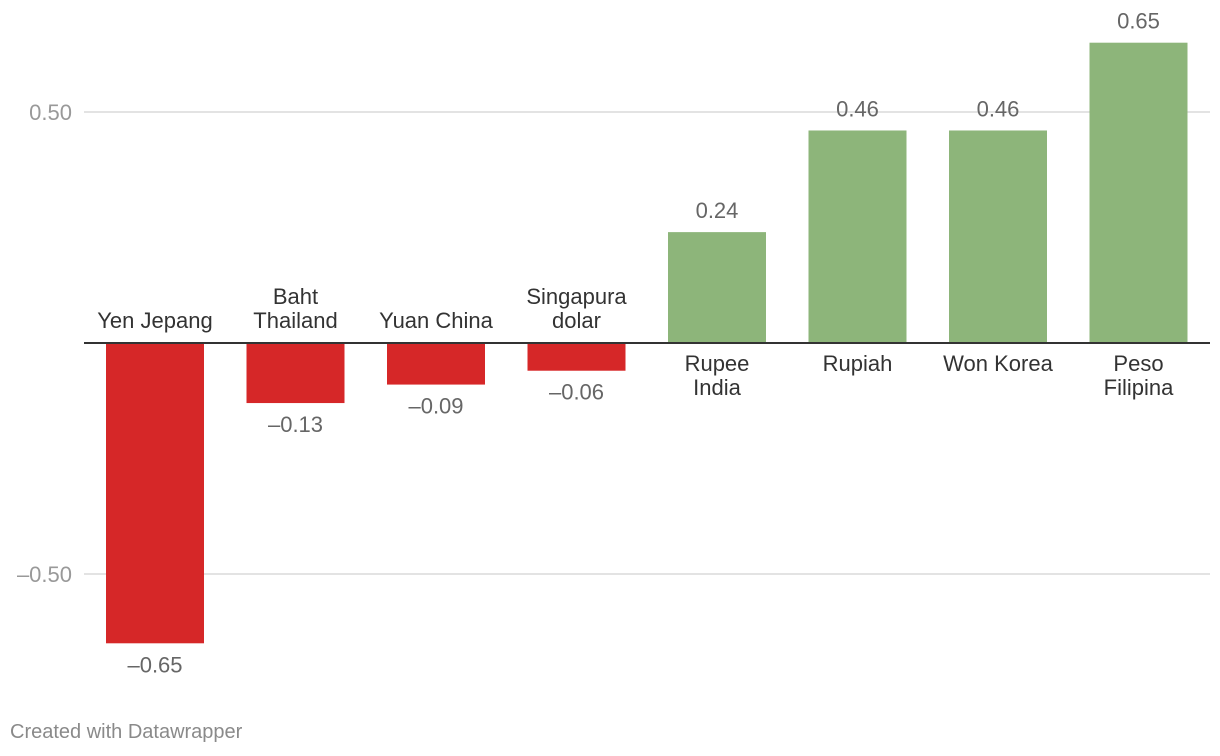 This screenshot has height=756, width=1220. I want to click on category-label: Rupiah, so click(858, 363).